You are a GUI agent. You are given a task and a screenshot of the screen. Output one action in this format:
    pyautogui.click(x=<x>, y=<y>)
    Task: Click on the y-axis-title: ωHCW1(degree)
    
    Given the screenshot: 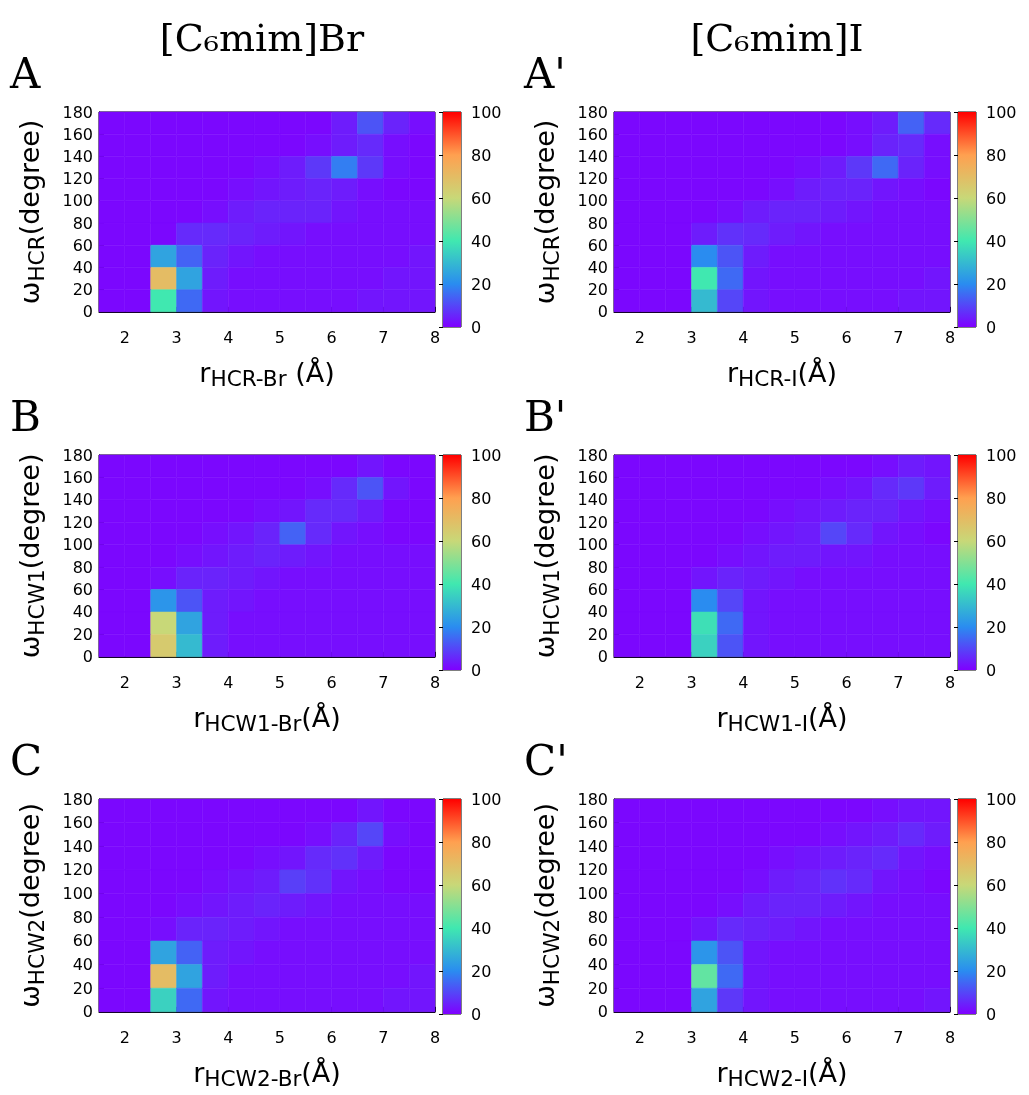 What is the action you would take?
    pyautogui.click(x=546, y=556)
    